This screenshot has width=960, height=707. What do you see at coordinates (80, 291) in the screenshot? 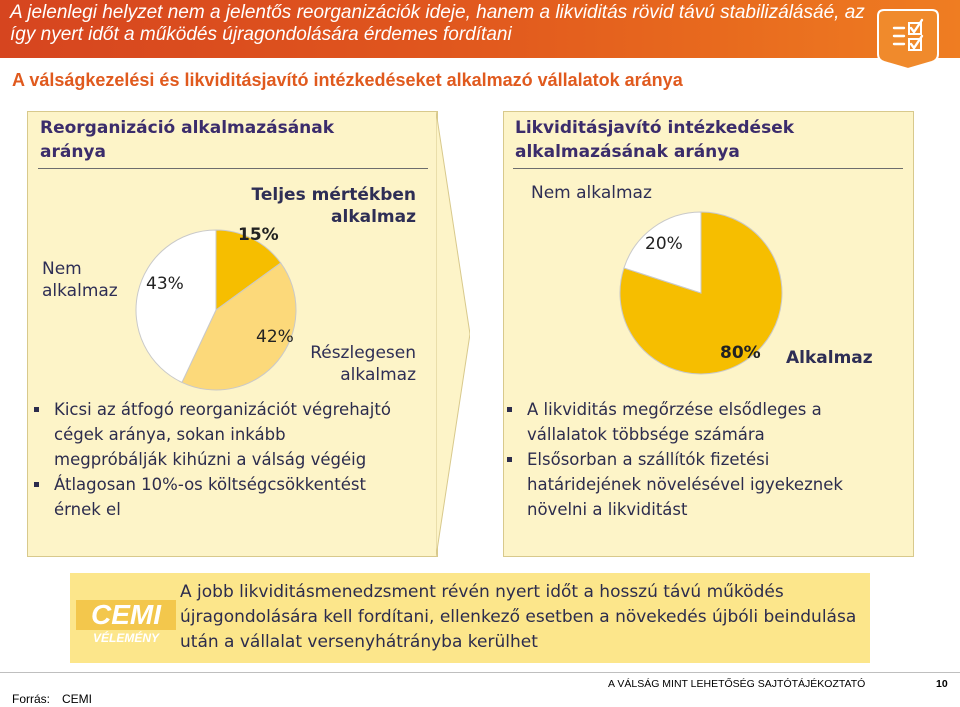
I see `no-apply-label-line2: alkalmaz` at bounding box center [80, 291].